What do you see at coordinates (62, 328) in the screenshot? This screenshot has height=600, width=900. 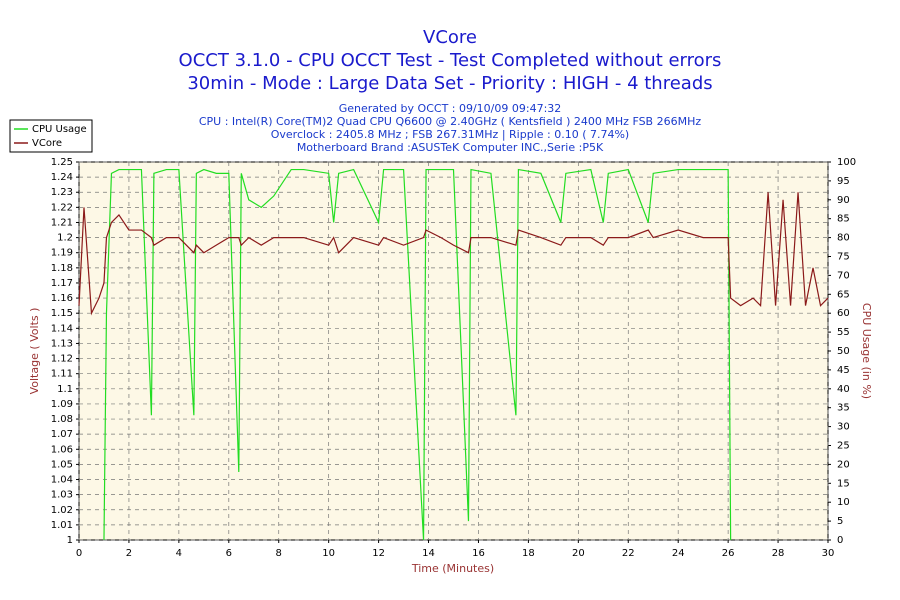 I see `y-tick-label: 1.14` at bounding box center [62, 328].